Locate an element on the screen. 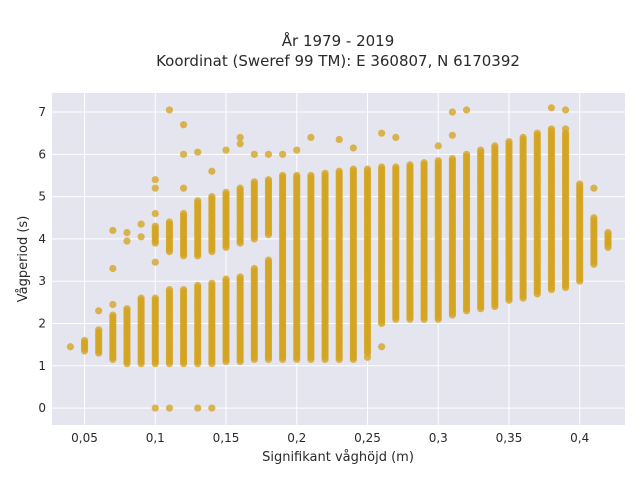 The image size is (640, 480). y-tick-label: 0 is located at coordinates (42, 408).